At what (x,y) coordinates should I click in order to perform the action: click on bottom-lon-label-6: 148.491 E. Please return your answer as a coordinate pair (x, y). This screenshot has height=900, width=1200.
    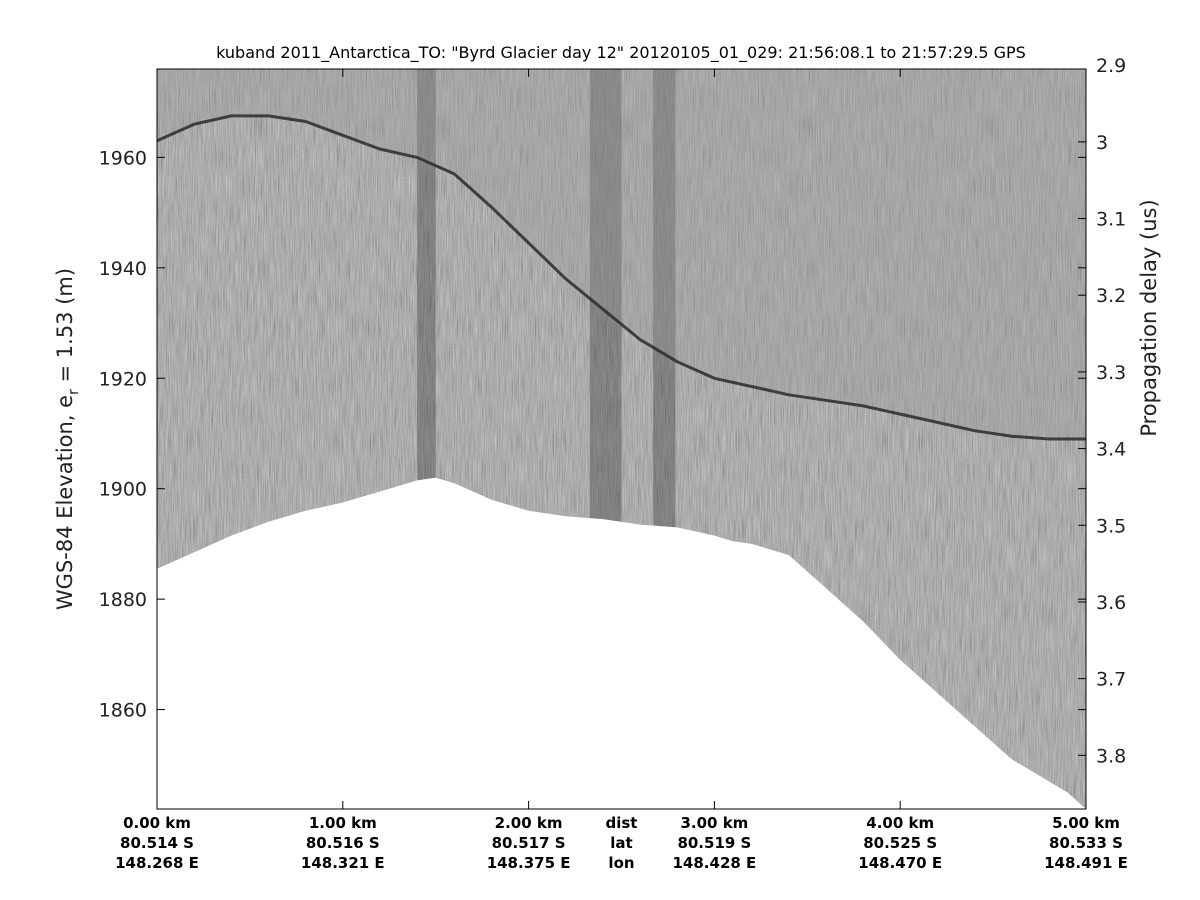
    Looking at the image, I should click on (1086, 863).